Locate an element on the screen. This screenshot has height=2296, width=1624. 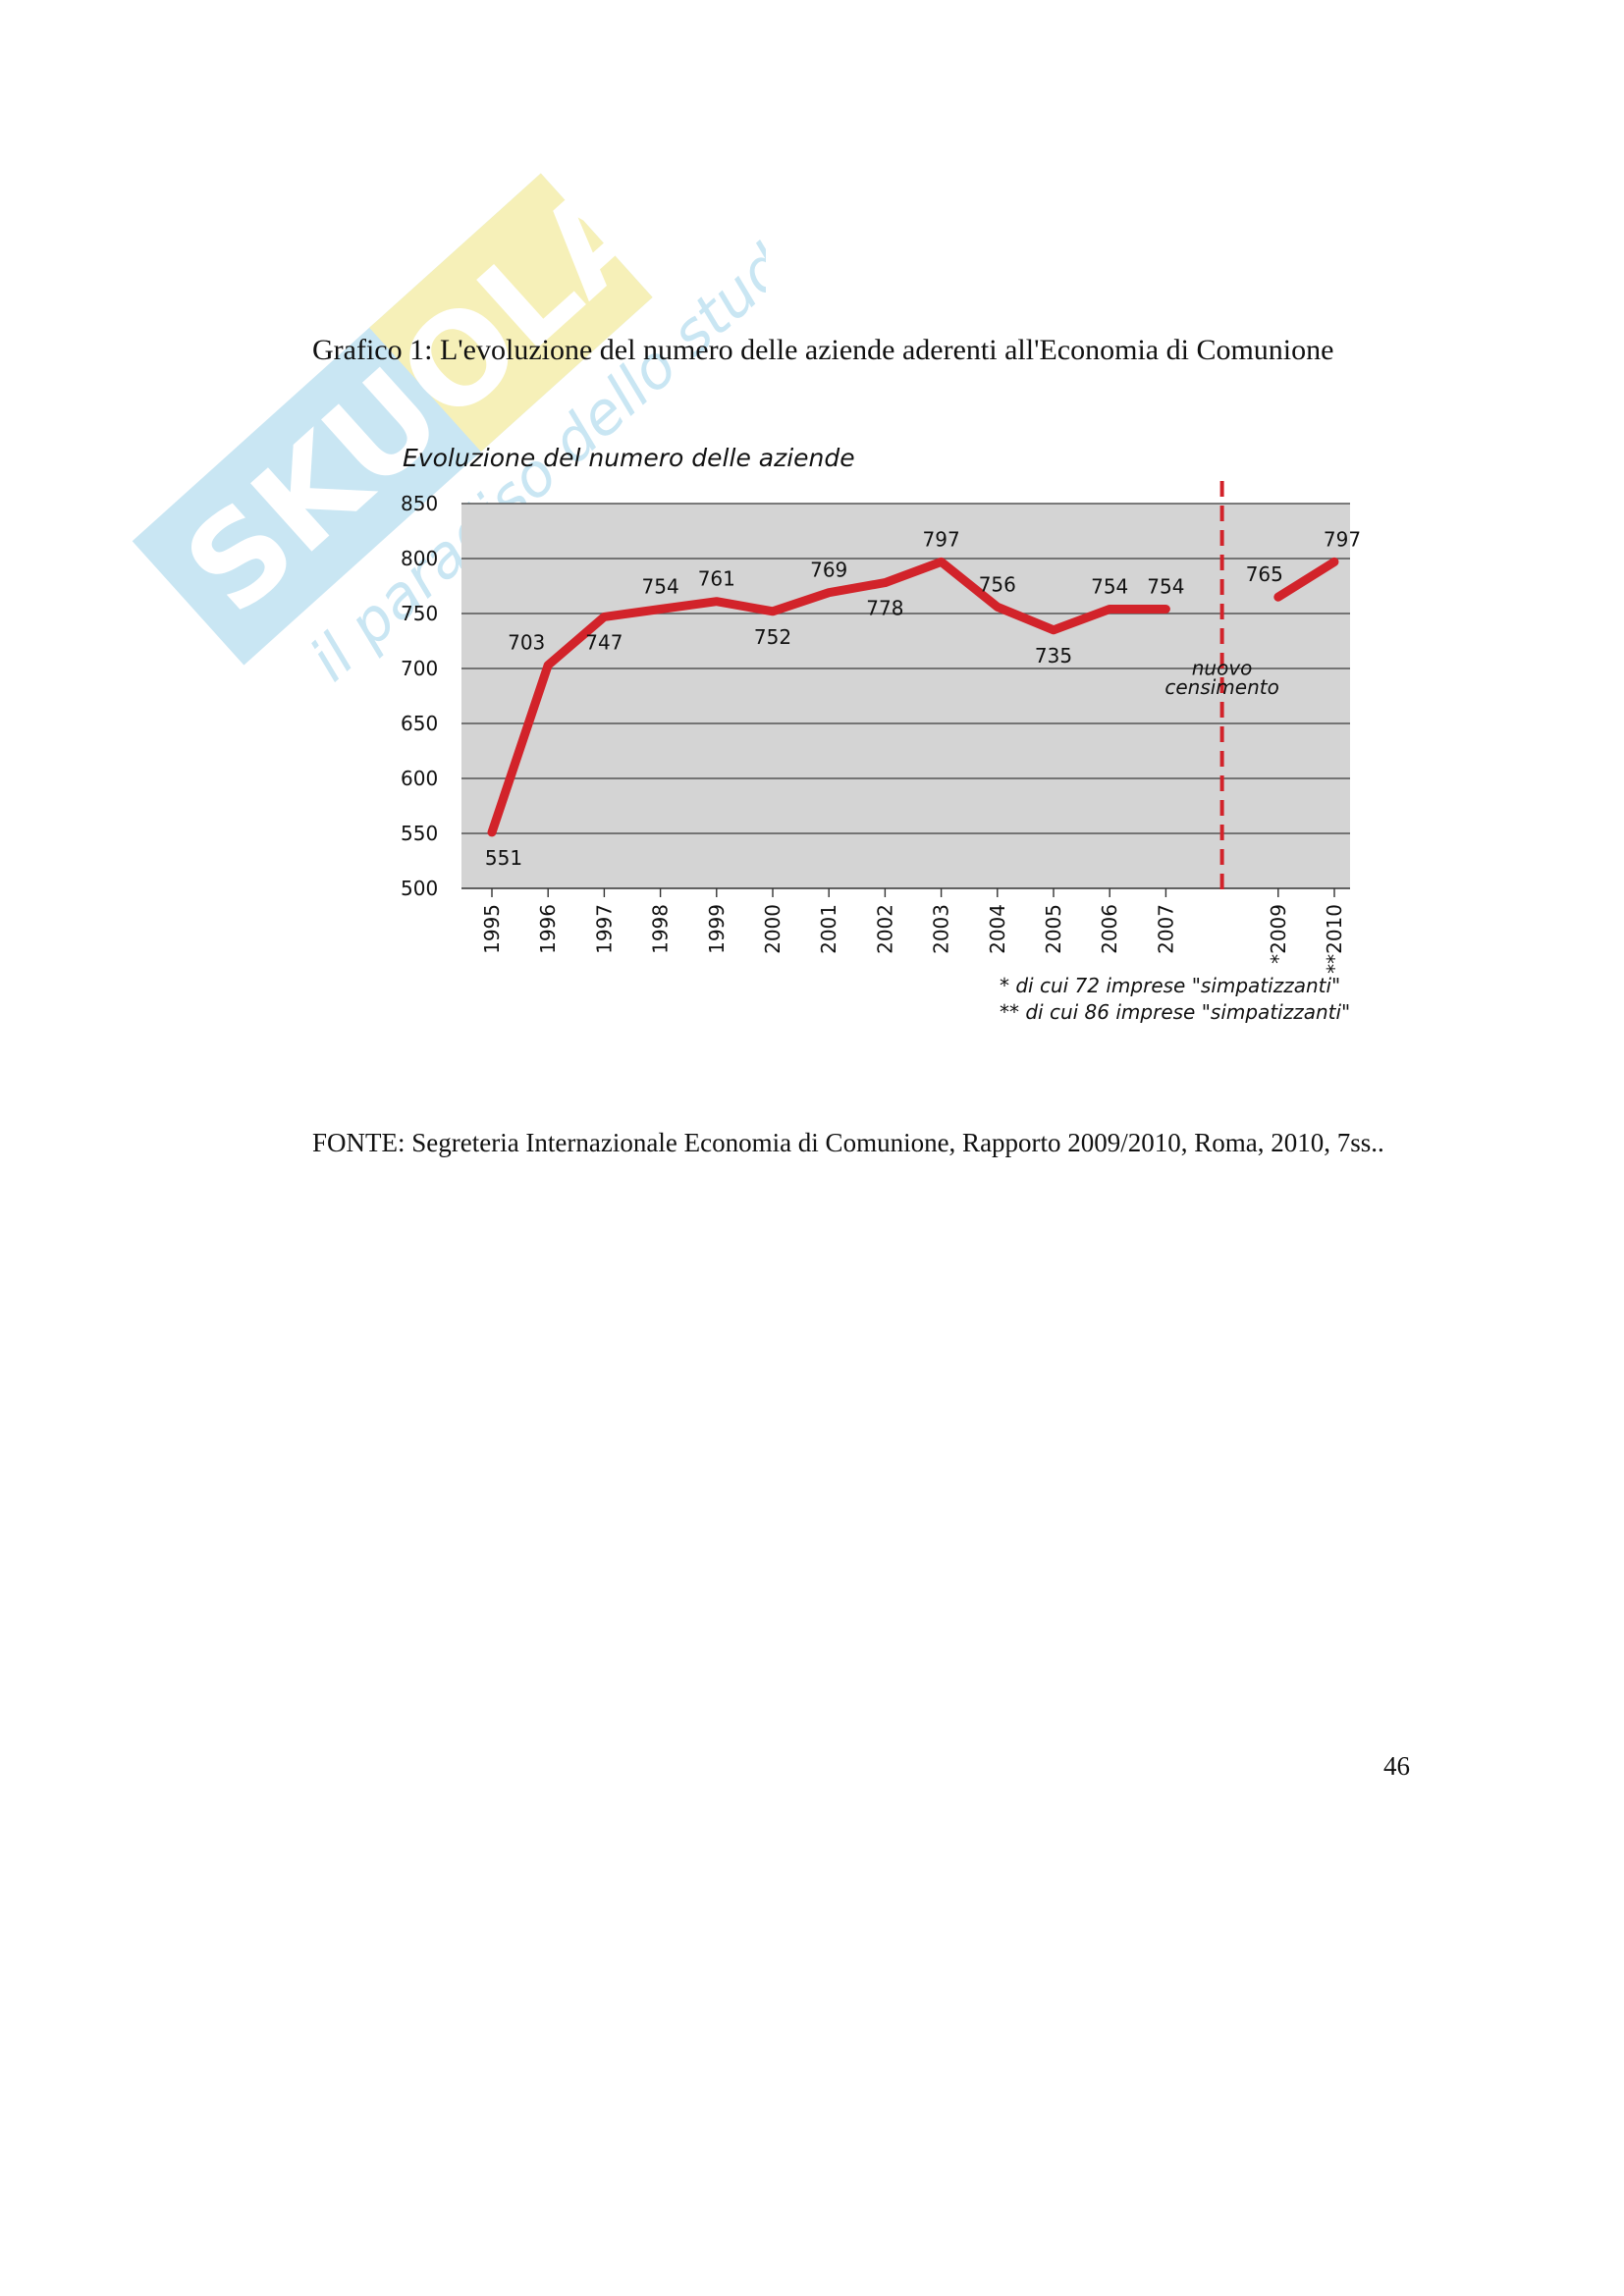
data-label-1995: 551 is located at coordinates (503, 858).